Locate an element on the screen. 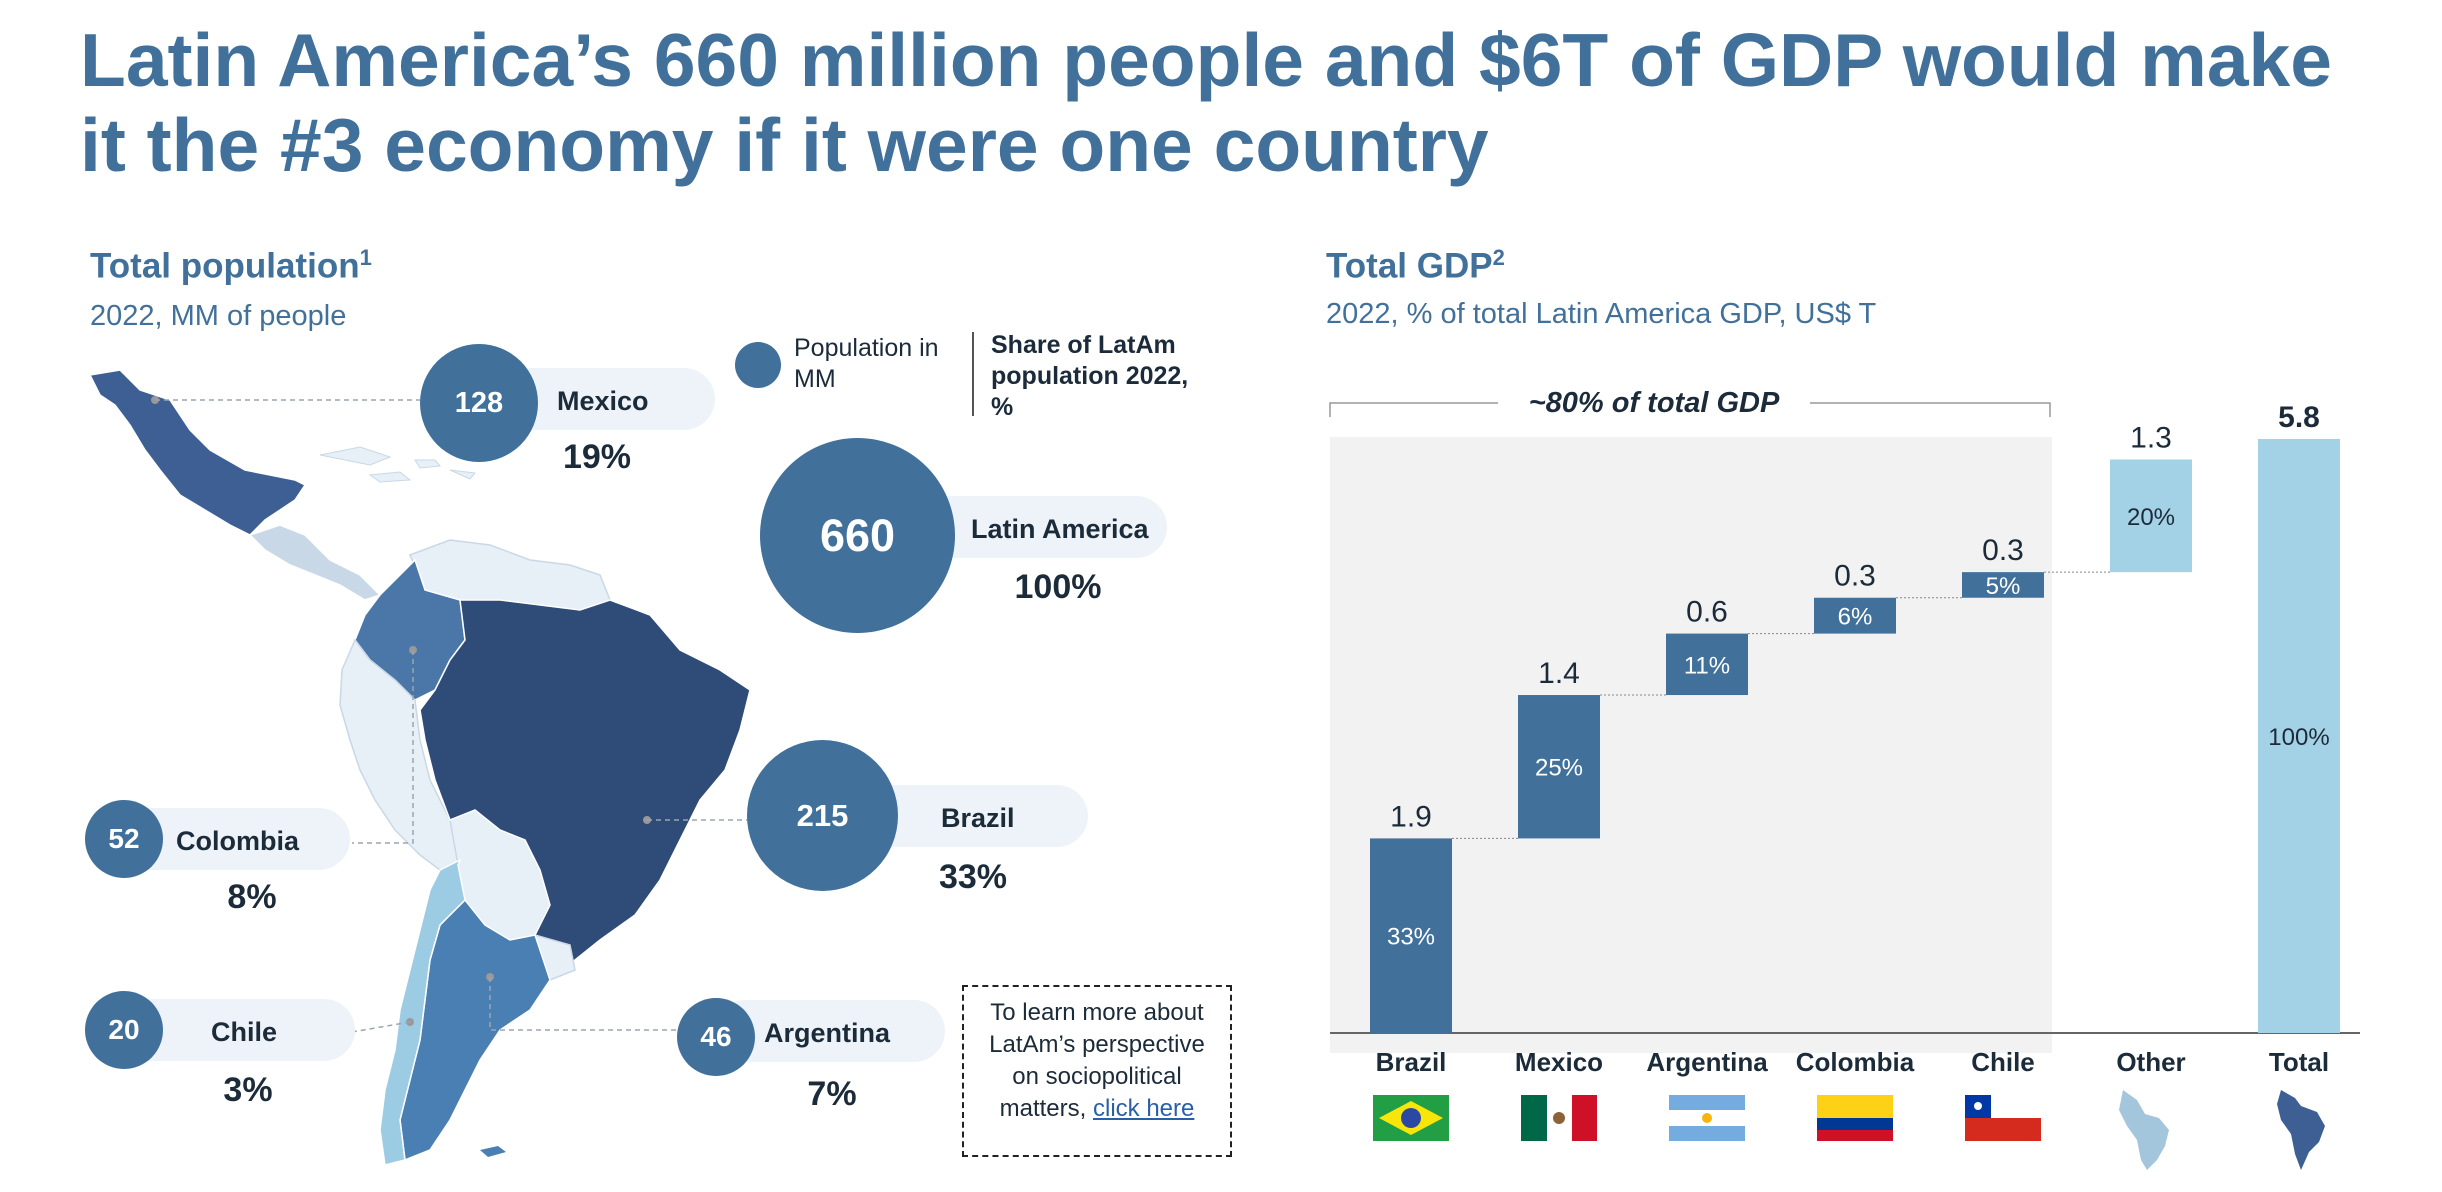 The image size is (2442, 1192). chile-bubble: 20 is located at coordinates (124, 1030).